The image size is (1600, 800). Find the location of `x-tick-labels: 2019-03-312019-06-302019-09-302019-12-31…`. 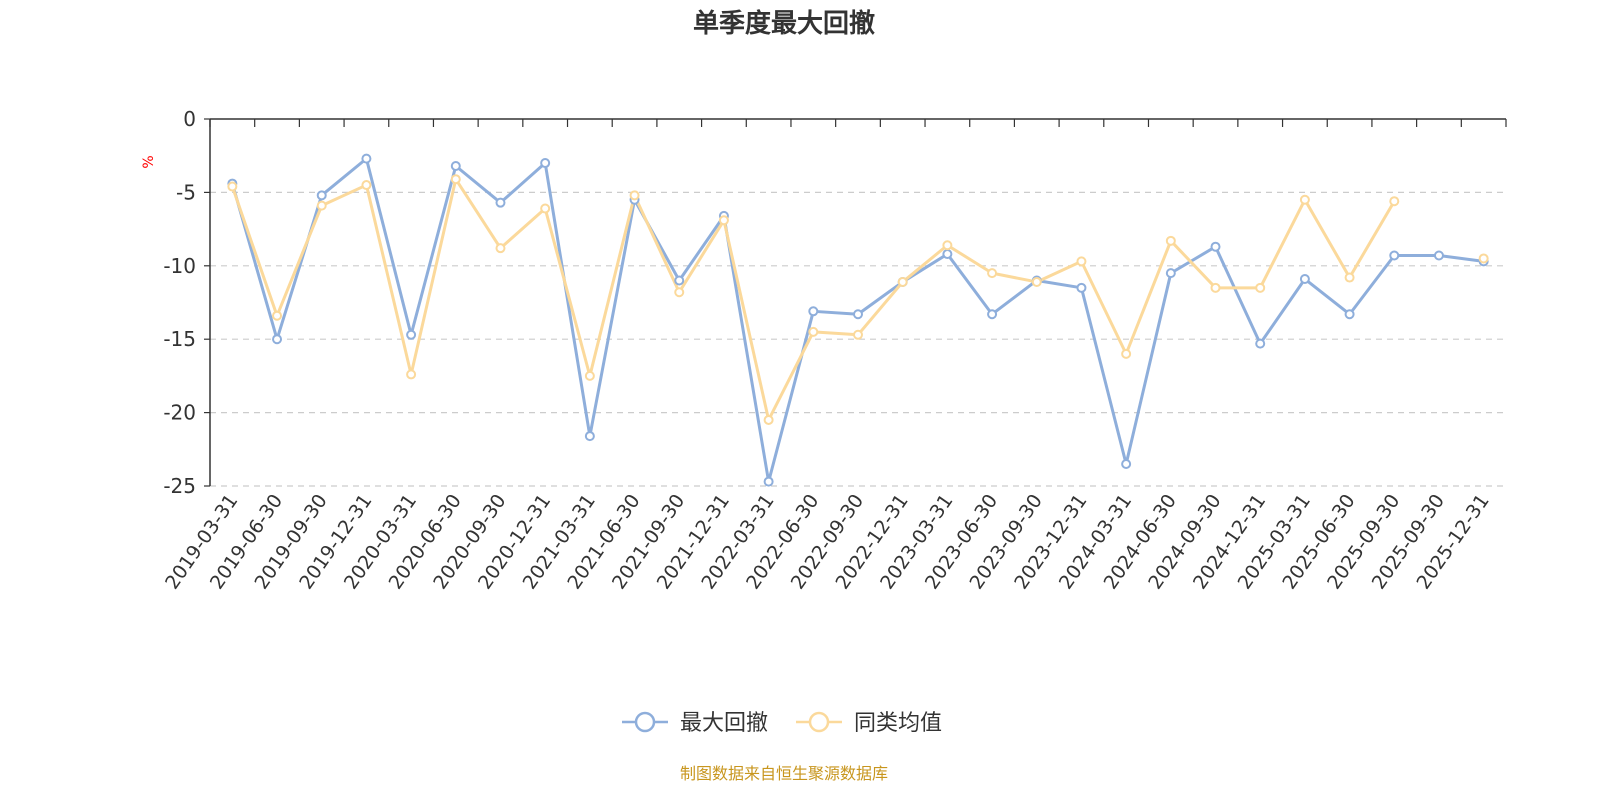

x-tick-labels: 2019-03-312019-06-302019-09-302019-12-31… is located at coordinates (827, 541).